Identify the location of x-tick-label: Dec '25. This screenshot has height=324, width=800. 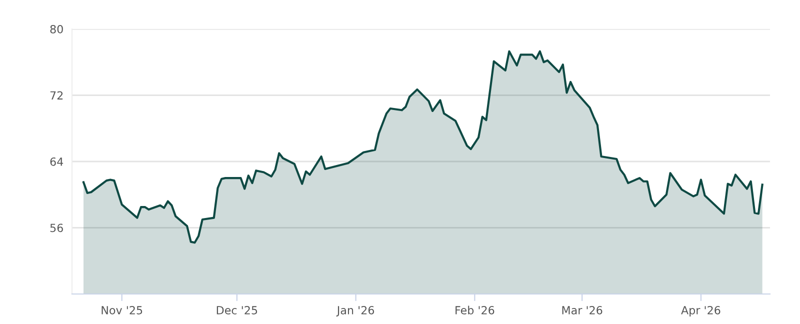
(237, 310).